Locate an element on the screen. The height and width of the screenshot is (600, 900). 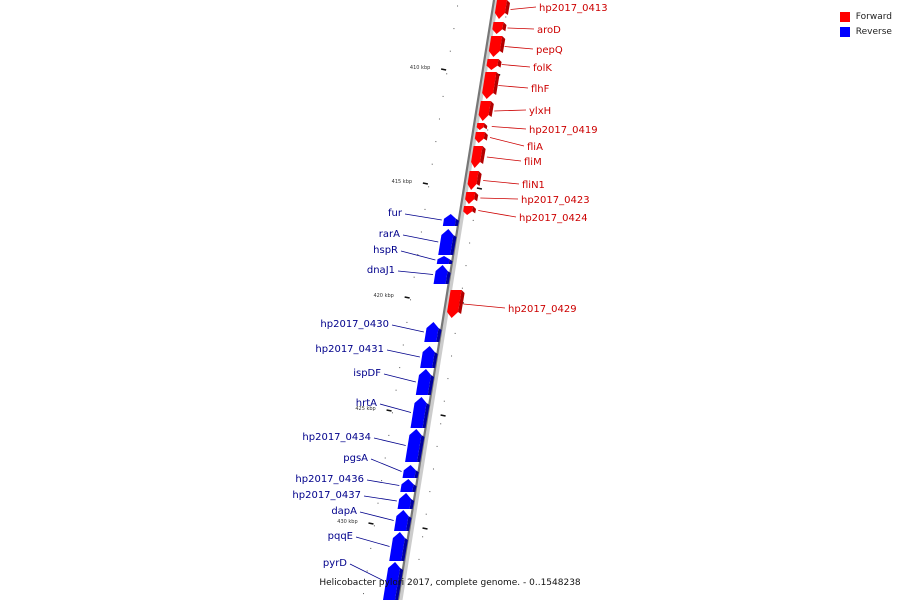
gene-label-dapA: dapA is located at coordinates (344, 511).